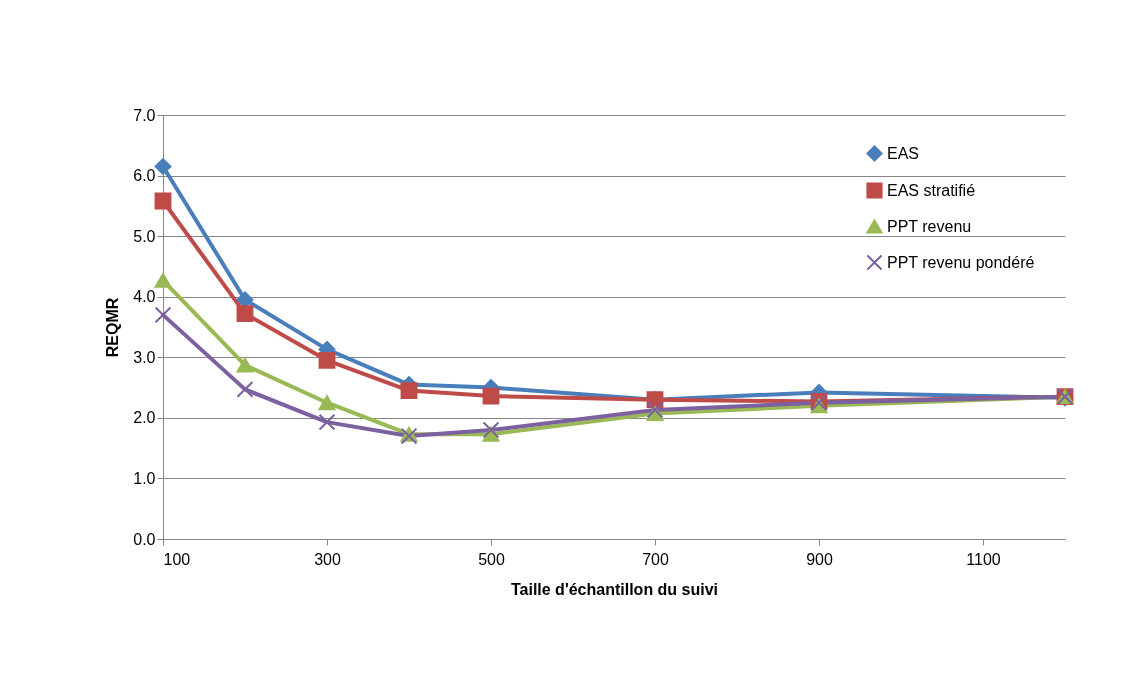 The width and height of the screenshot is (1135, 679). Describe the element at coordinates (491, 559) in the screenshot. I see `x-tick-label: 500` at that location.